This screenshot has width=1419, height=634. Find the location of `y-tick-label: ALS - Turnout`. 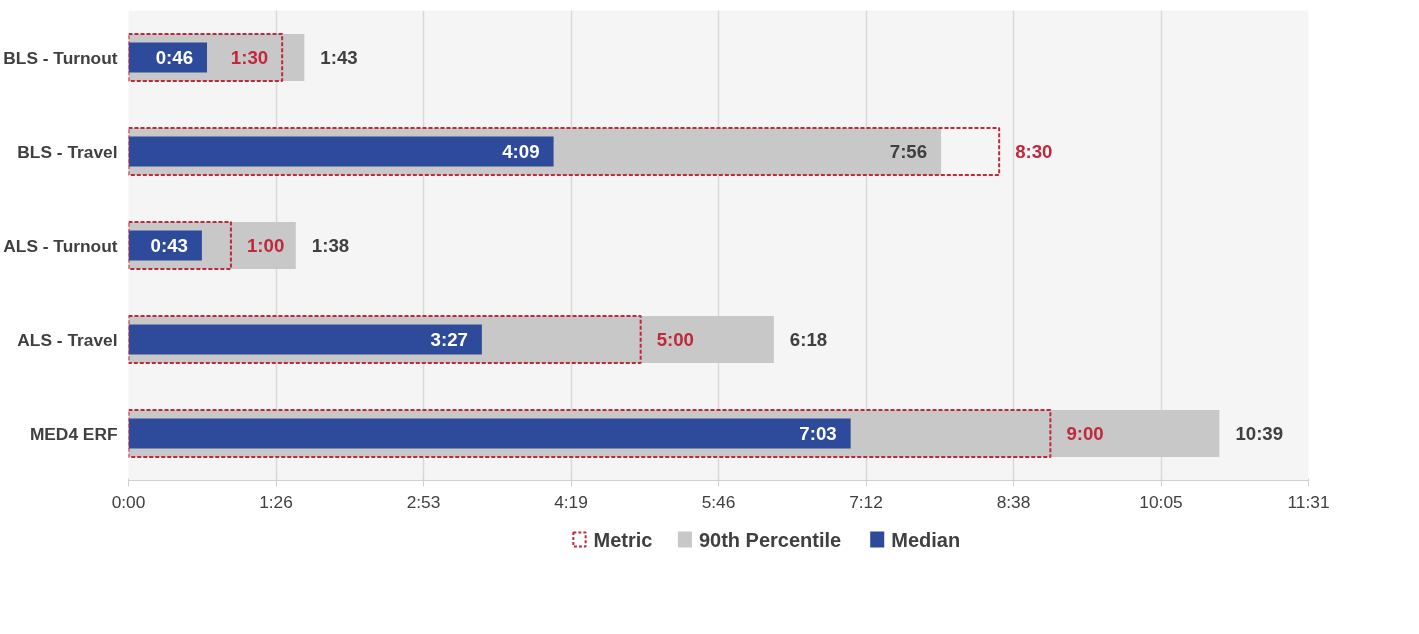

y-tick-label: ALS - Turnout is located at coordinates (60, 245).